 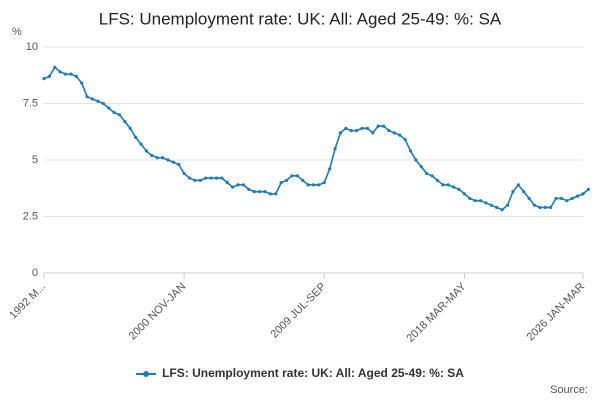 What do you see at coordinates (35, 273) in the screenshot?
I see `y-tick-label: 0` at bounding box center [35, 273].